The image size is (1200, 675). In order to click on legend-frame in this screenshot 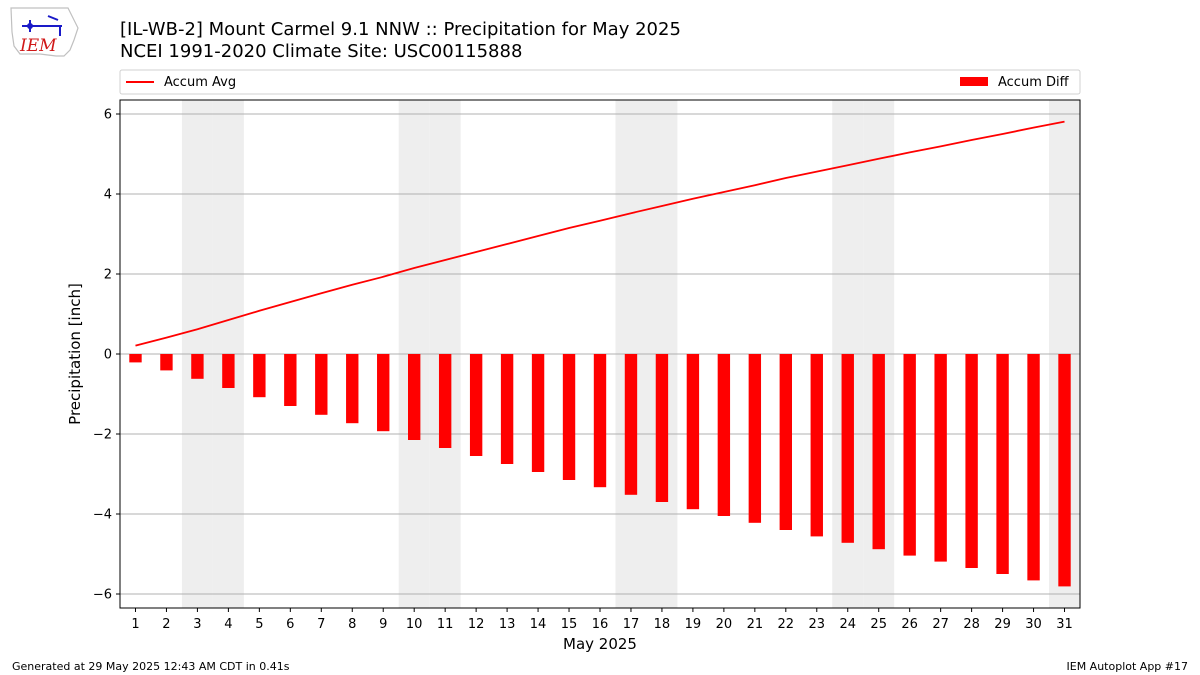, I will do `click(600, 82)`.